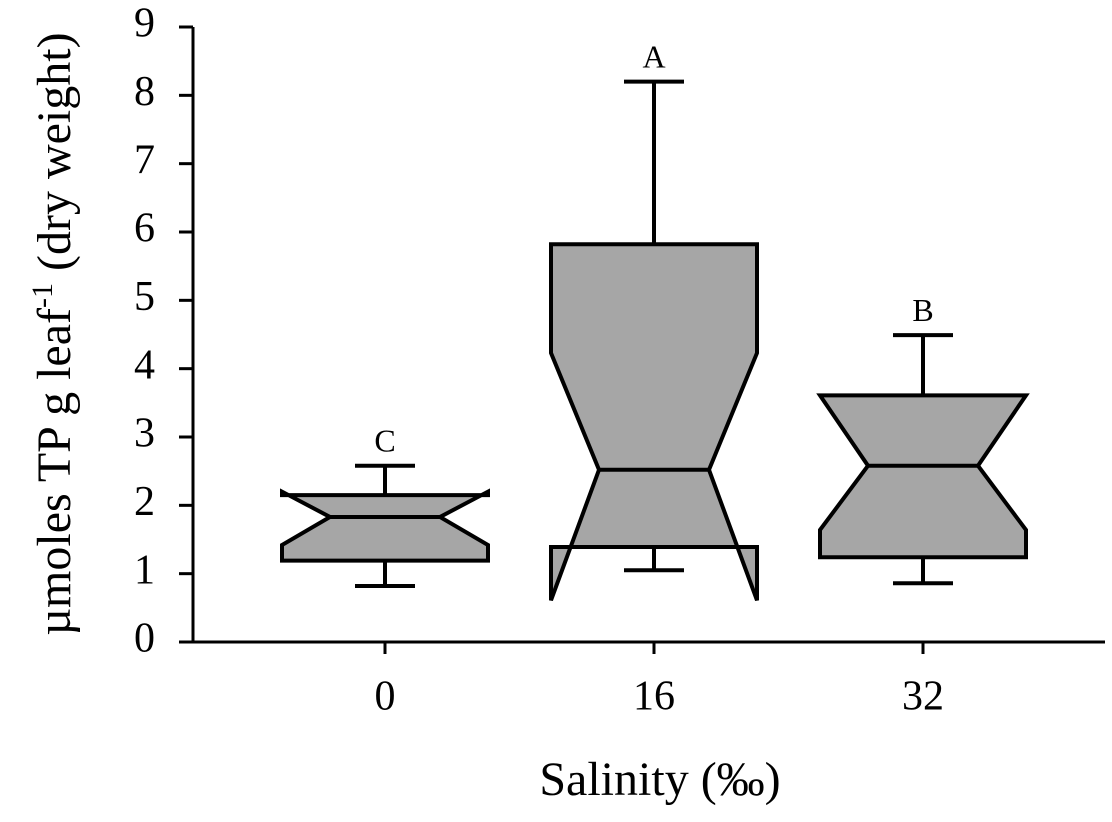  I want to click on group-letter: B, so click(922, 310).